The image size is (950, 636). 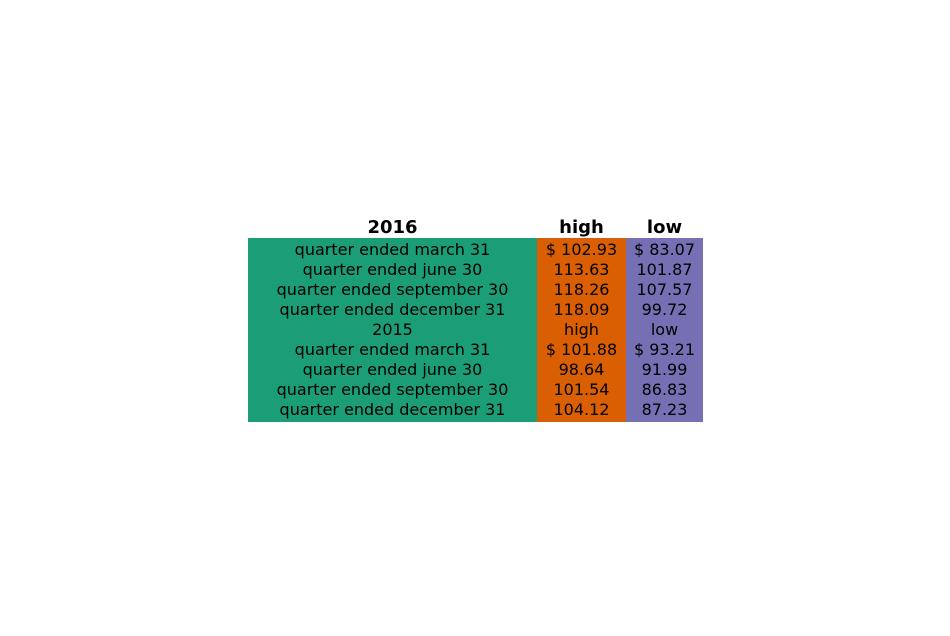 I want to click on table-cell: 86.83, so click(x=664, y=389).